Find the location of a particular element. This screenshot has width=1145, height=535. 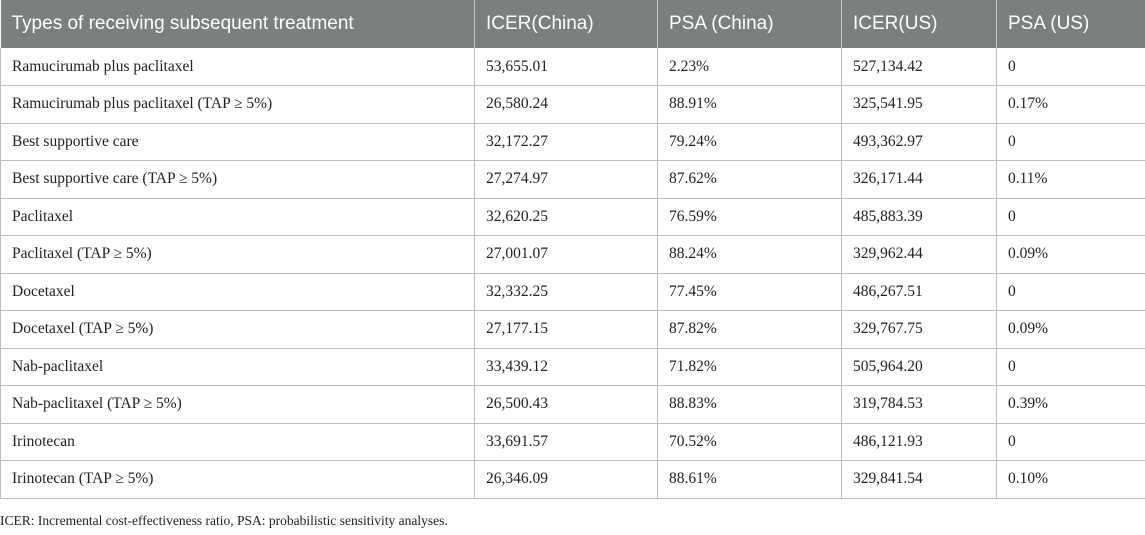

cell-psa-china: 70.52% is located at coordinates (749, 442).